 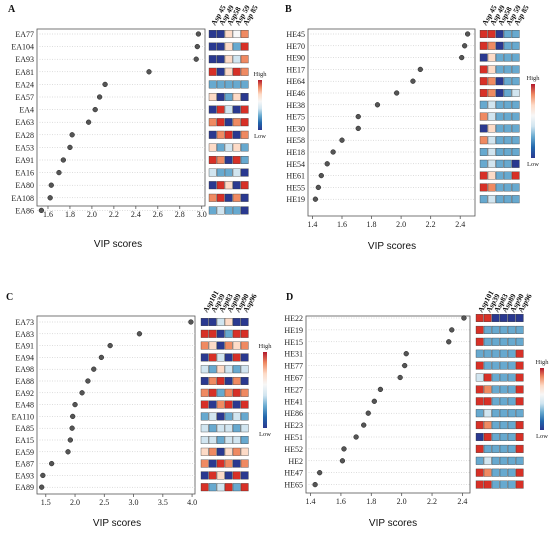 What do you see at coordinates (295, 93) in the screenshot?
I see `row-label: HE46` at bounding box center [295, 93].